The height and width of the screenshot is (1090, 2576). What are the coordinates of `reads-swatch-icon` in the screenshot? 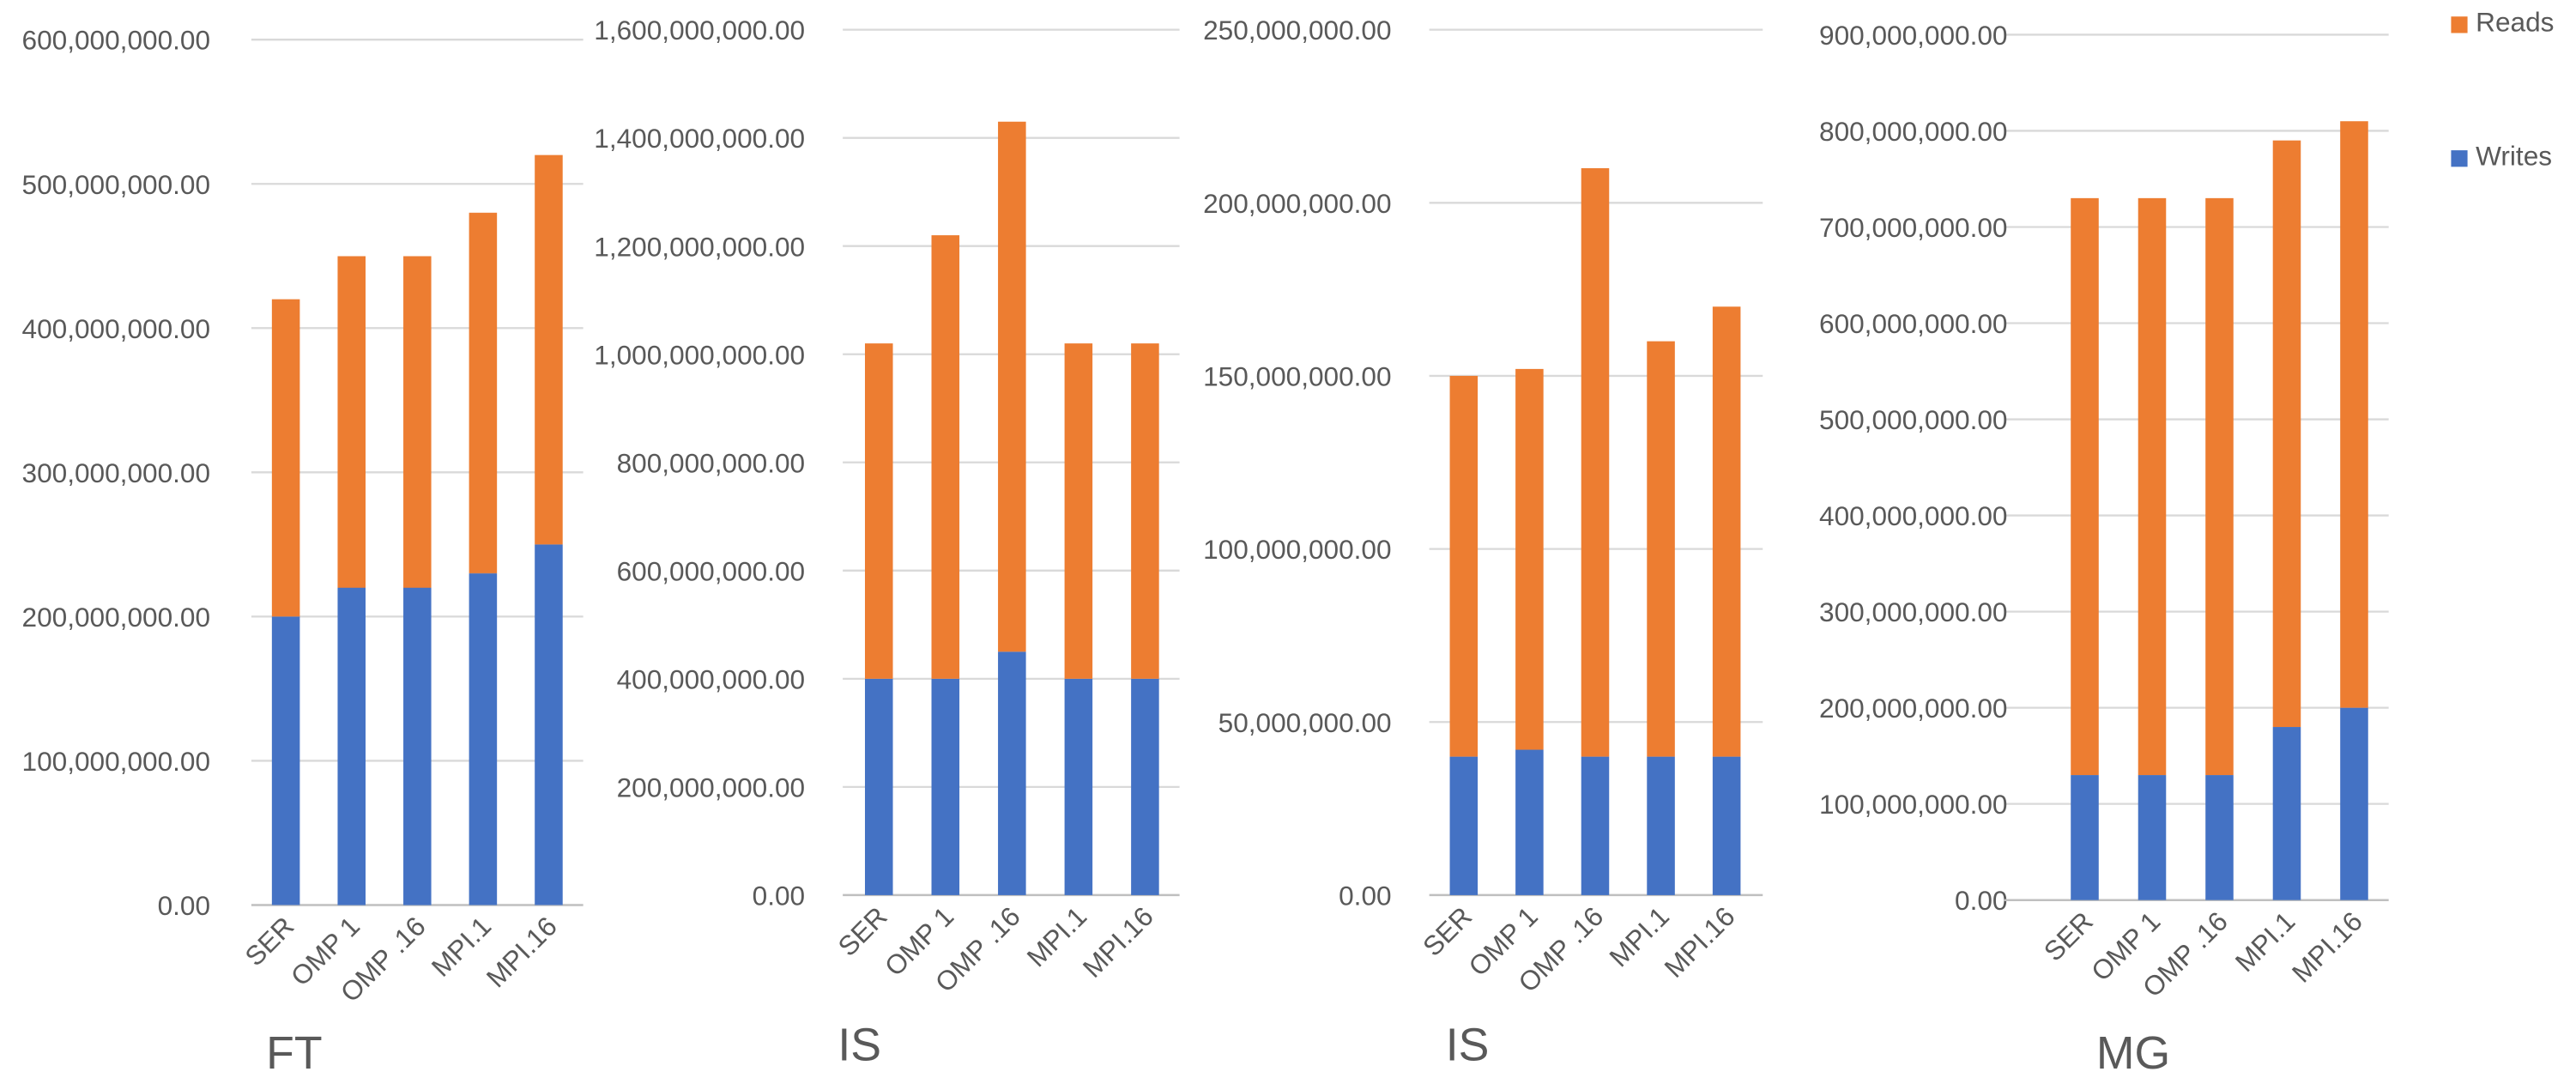 It's located at (2459, 24).